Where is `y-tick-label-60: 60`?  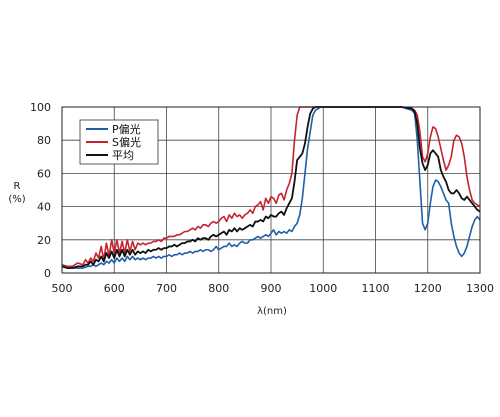
y-tick-label-60: 60 is located at coordinates (44, 173).